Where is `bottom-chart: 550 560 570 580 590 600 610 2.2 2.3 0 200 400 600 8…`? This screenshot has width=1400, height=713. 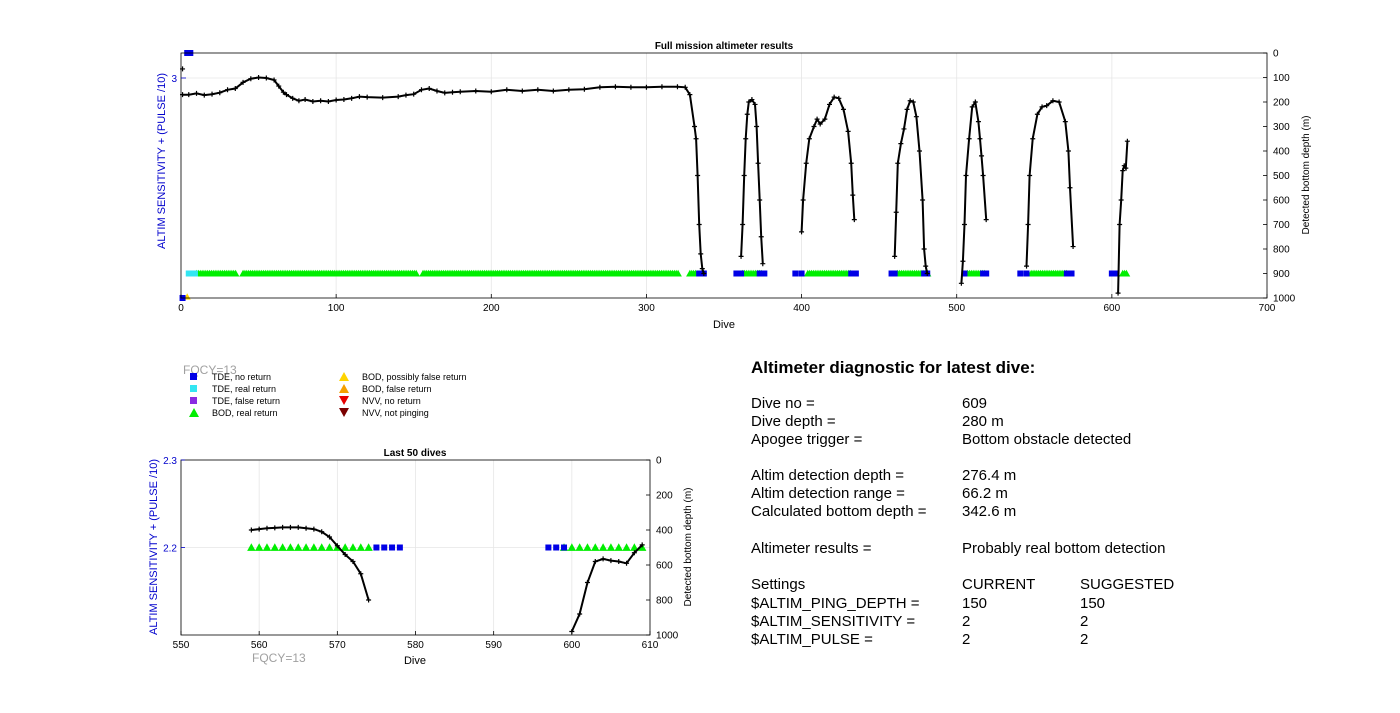 bottom-chart: 550 560 570 580 590 600 610 2.2 2.3 0 200 400 600 8… is located at coordinates (421, 557).